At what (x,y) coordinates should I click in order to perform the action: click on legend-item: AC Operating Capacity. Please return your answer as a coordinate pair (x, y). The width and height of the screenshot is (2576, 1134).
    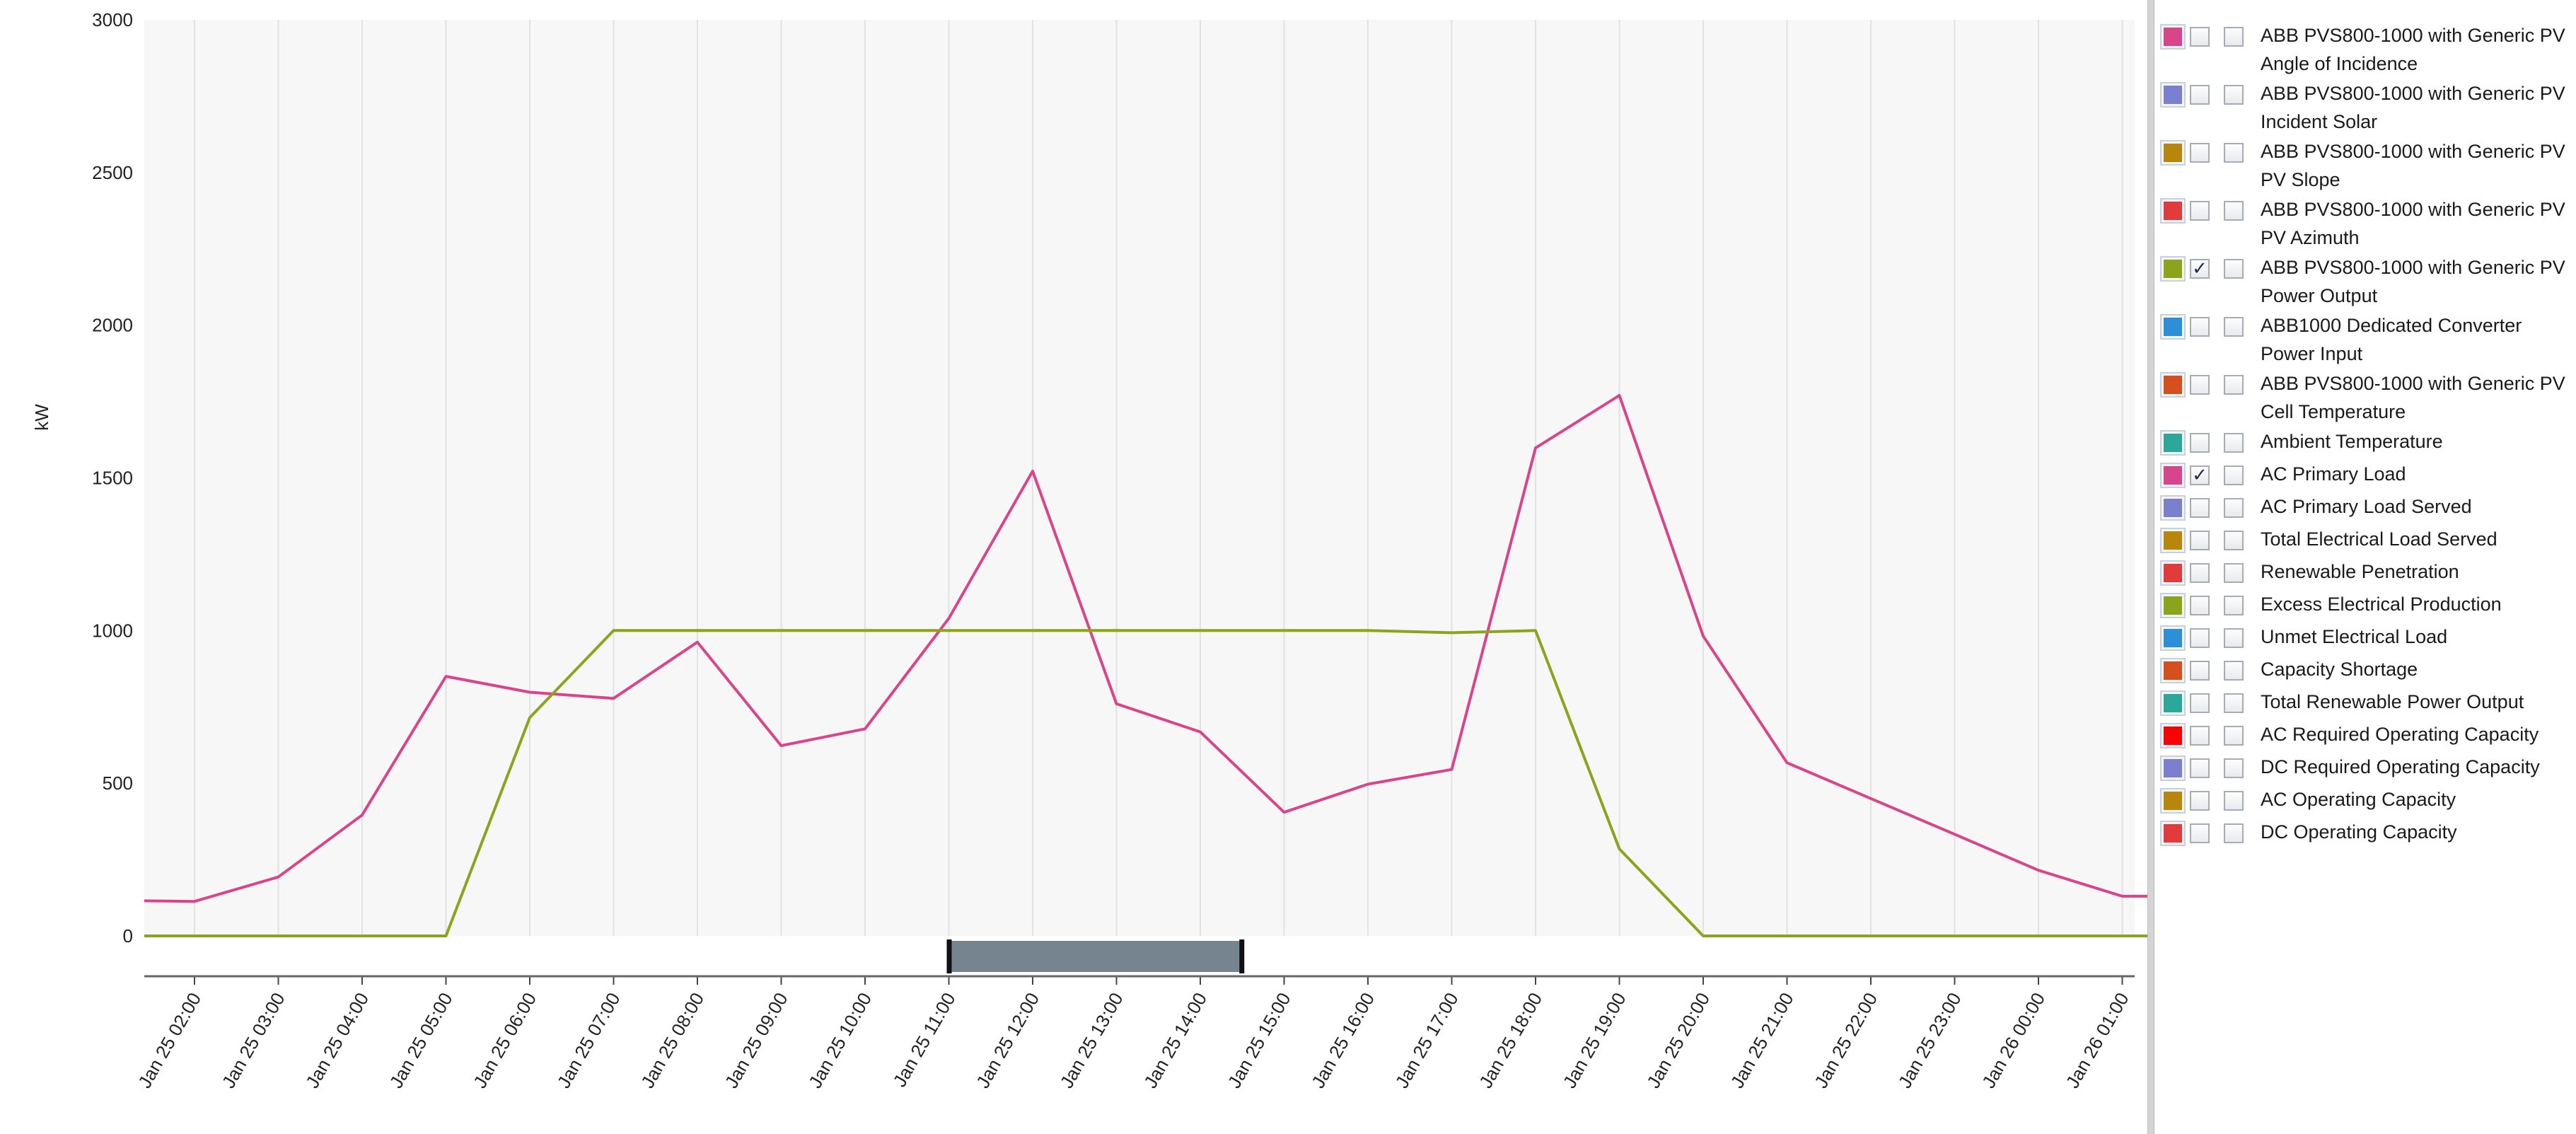
    Looking at the image, I should click on (2368, 804).